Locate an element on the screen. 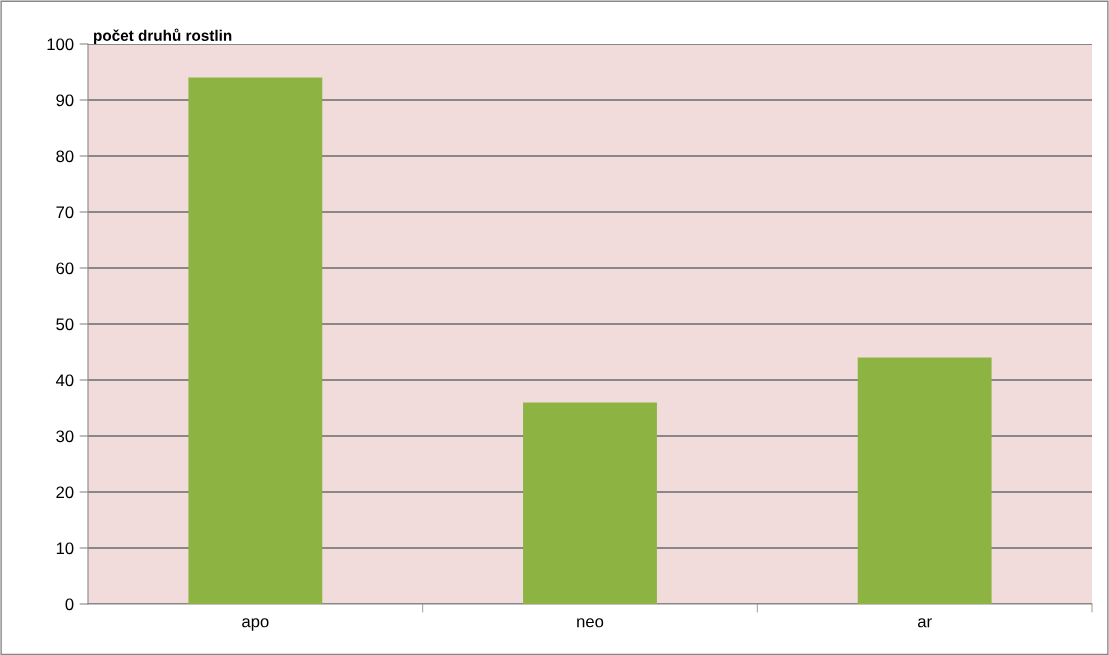 The height and width of the screenshot is (655, 1109). y-axis-title: počet druhů rostlin is located at coordinates (163, 36).